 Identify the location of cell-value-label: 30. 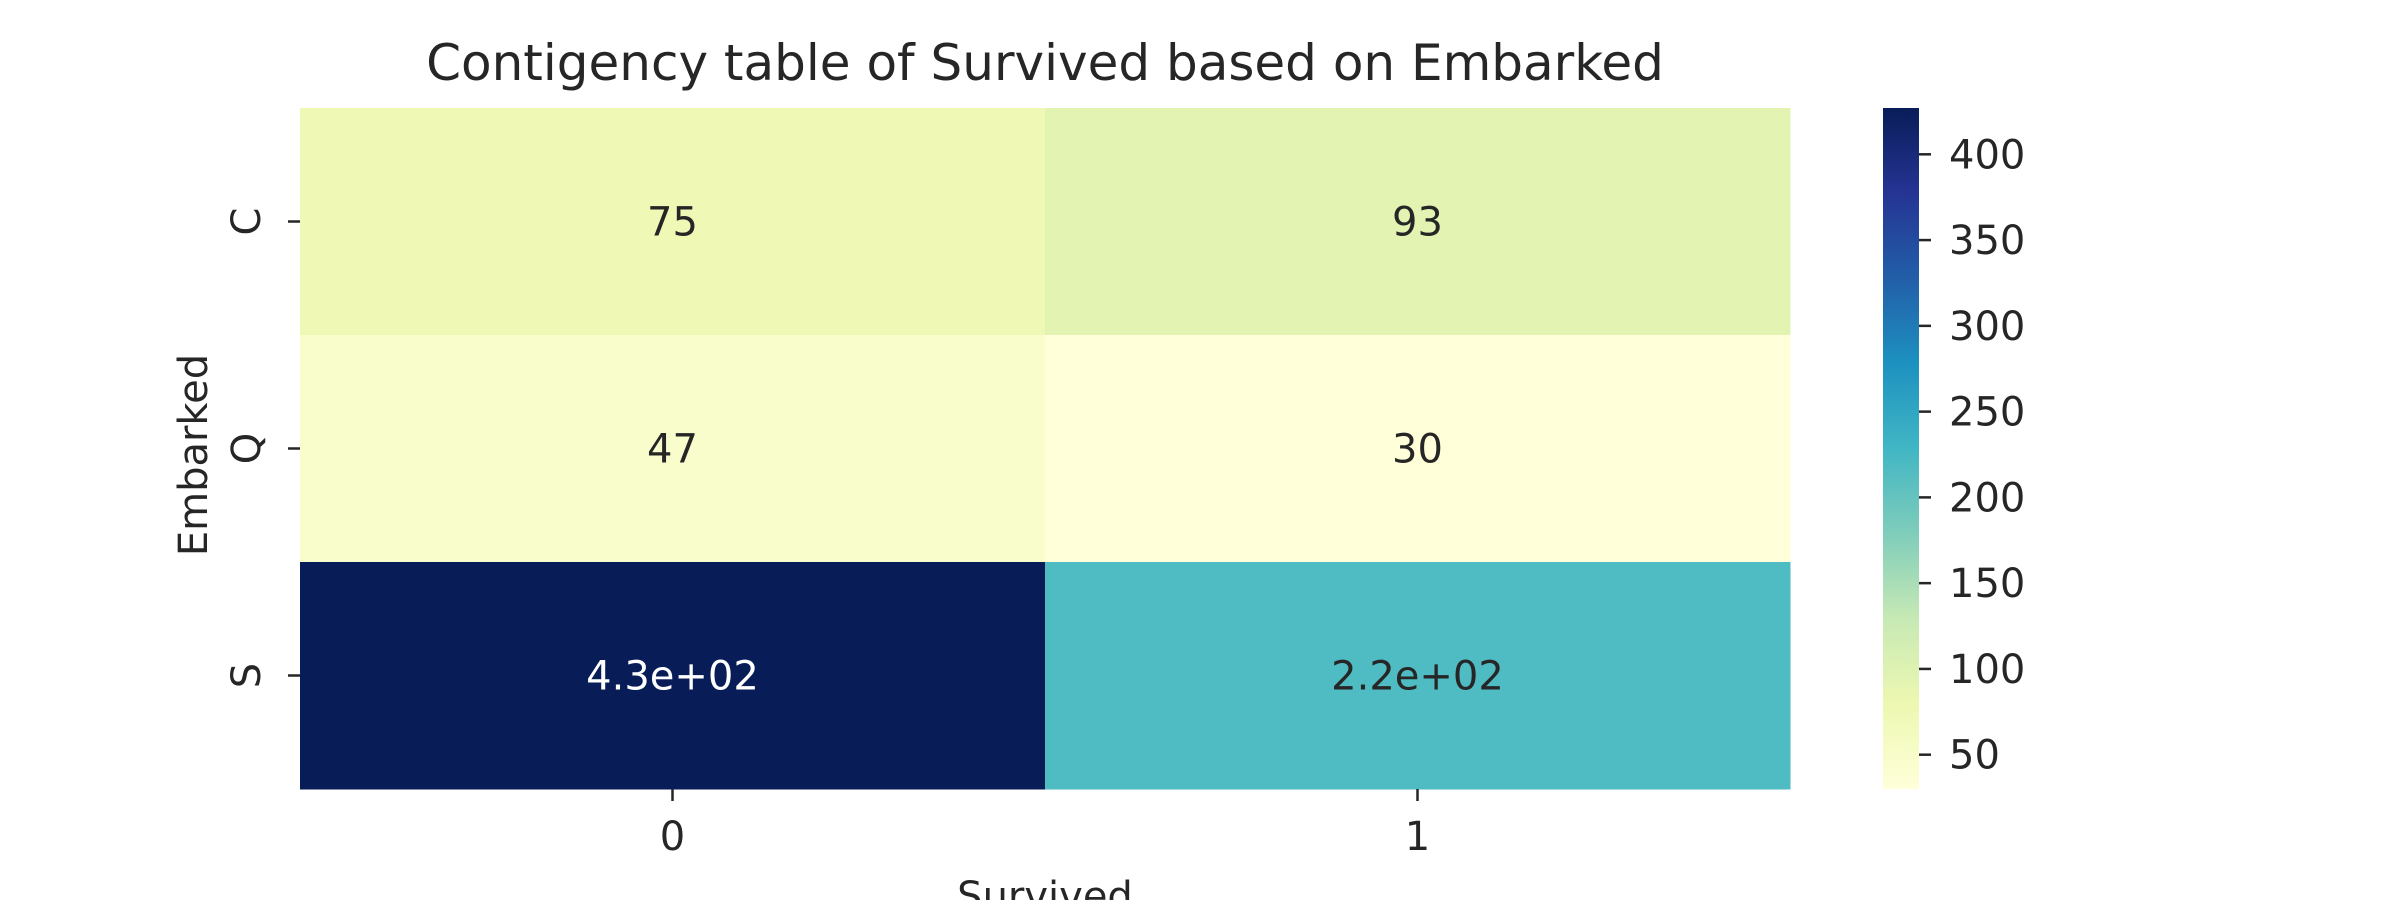
(1417, 450).